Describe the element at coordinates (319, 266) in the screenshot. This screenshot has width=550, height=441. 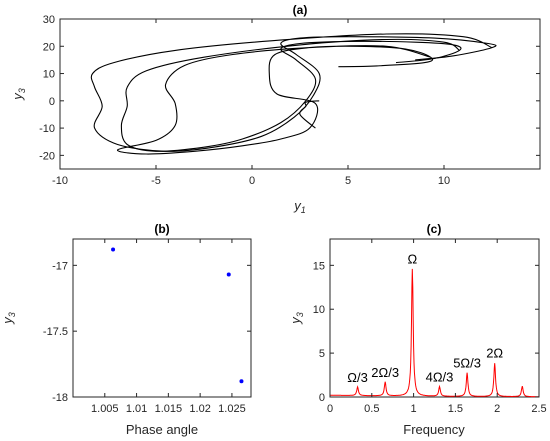
I see `y-tick-label: 15` at that location.